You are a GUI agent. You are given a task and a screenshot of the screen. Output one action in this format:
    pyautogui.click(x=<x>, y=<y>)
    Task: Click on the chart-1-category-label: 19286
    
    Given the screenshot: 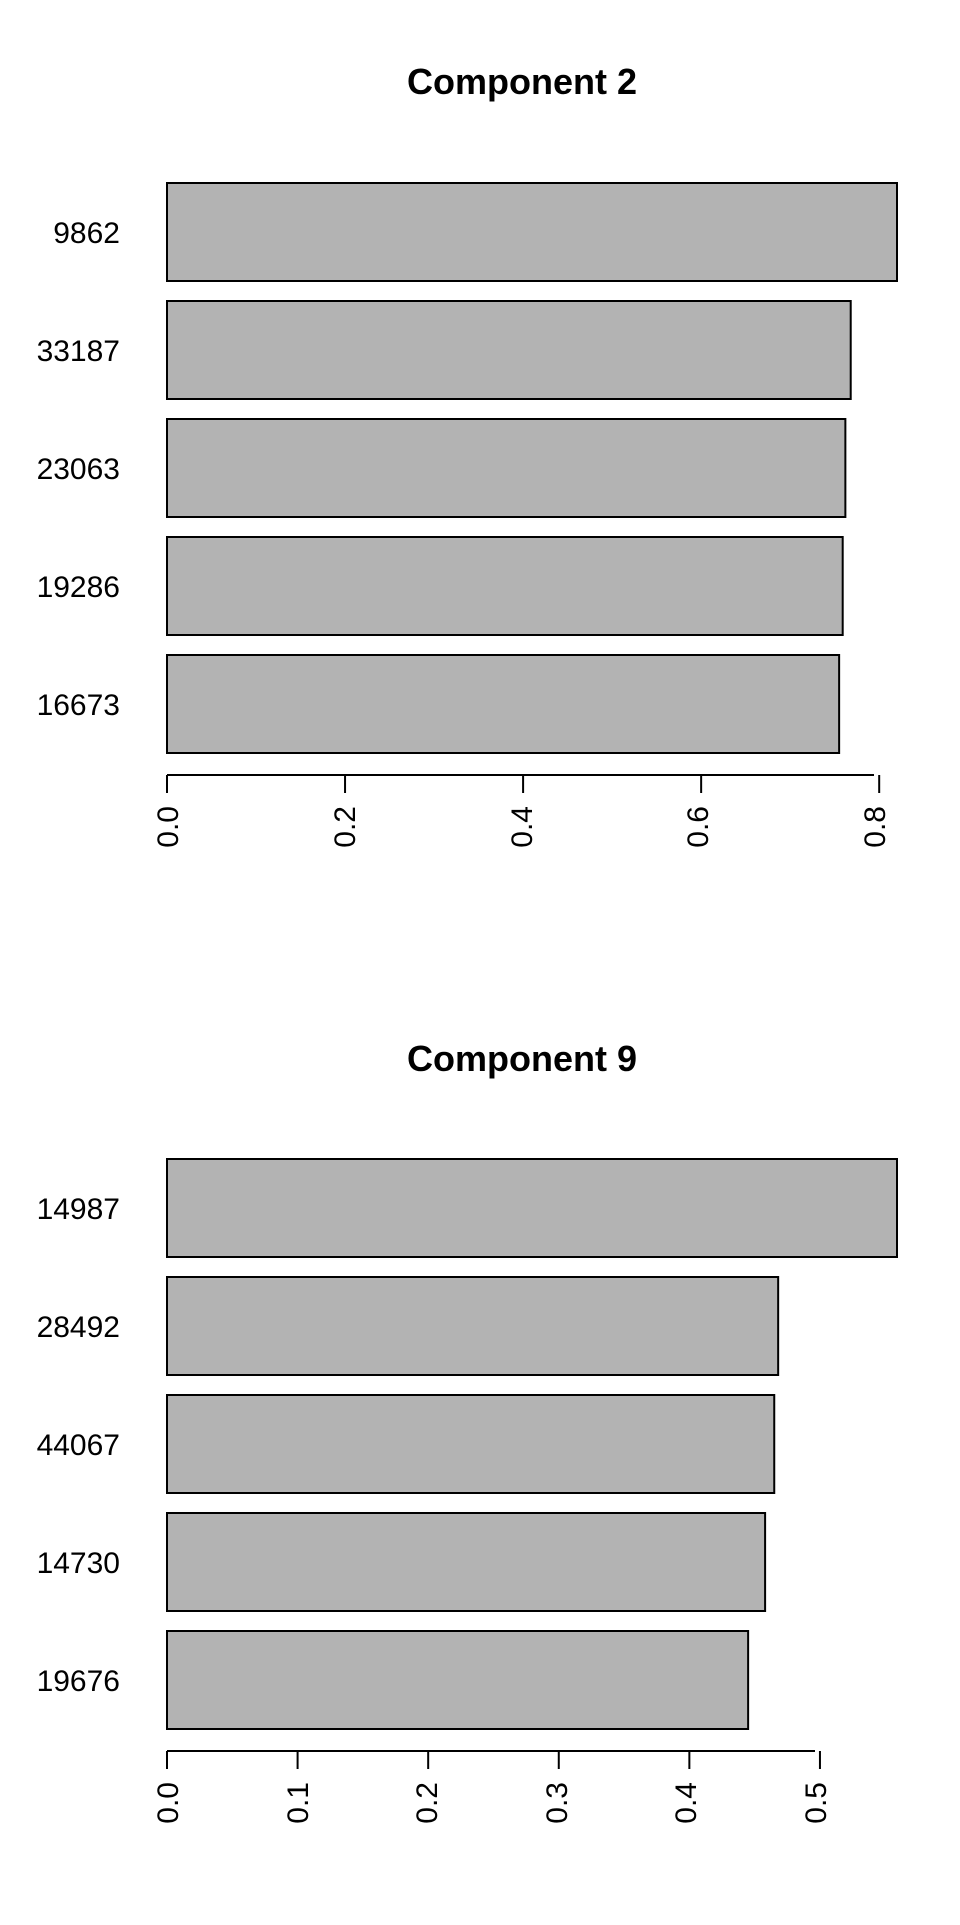 What is the action you would take?
    pyautogui.click(x=78, y=587)
    